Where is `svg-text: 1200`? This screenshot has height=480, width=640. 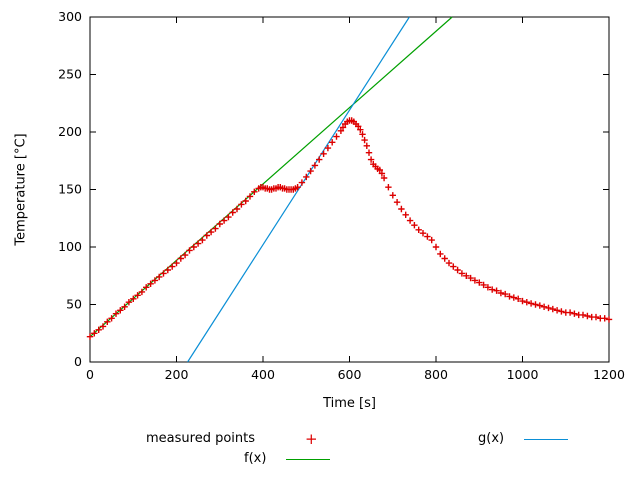 svg-text: 1200 is located at coordinates (609, 374).